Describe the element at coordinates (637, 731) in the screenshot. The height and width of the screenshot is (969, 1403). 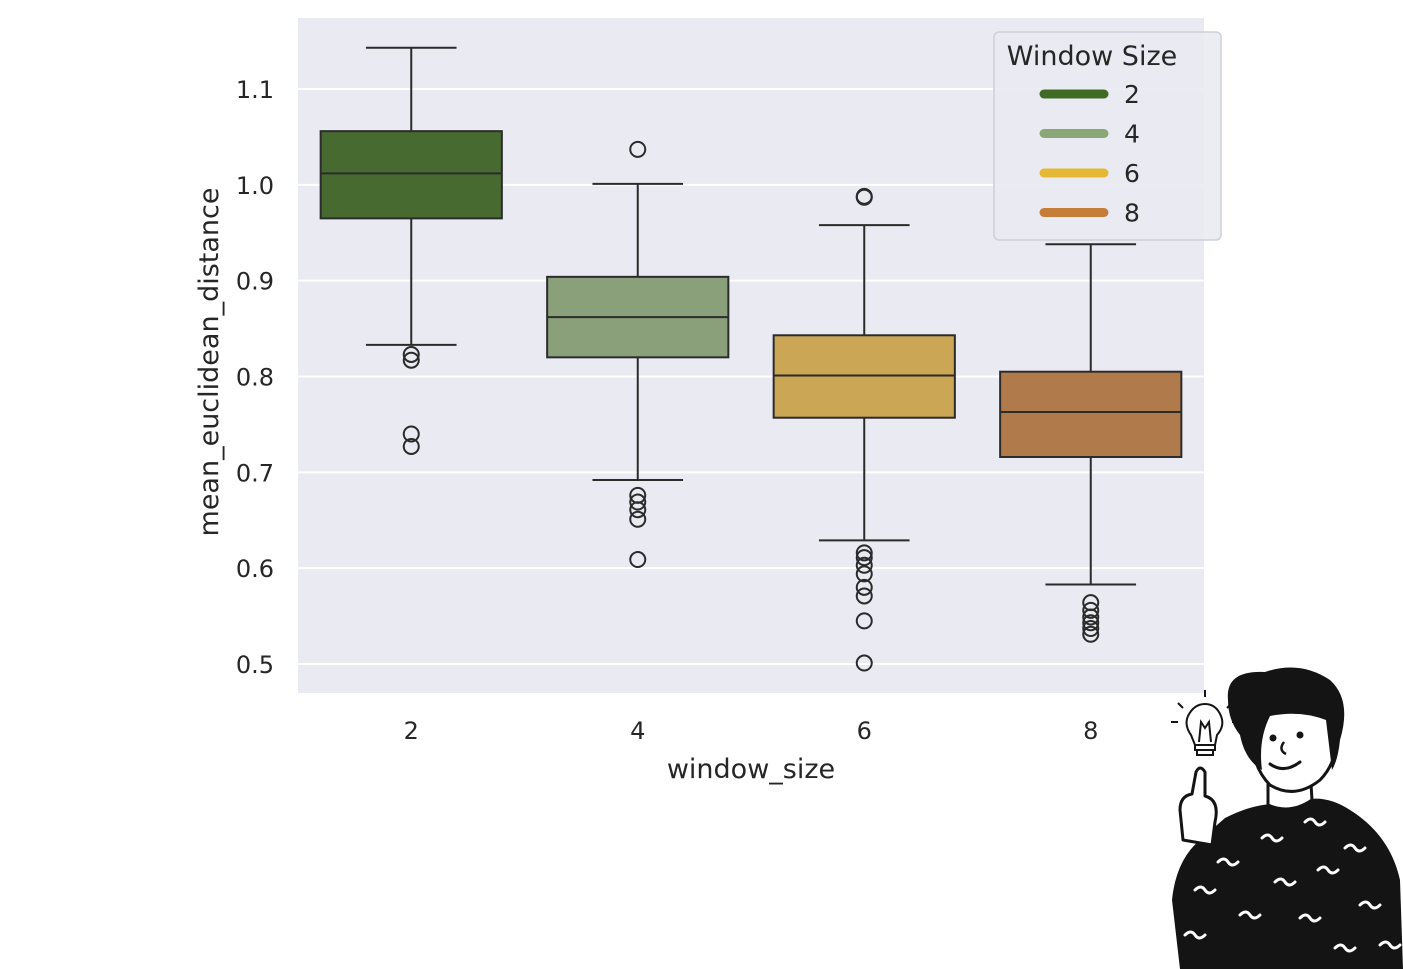
I see `x-tick-label: 4` at that location.